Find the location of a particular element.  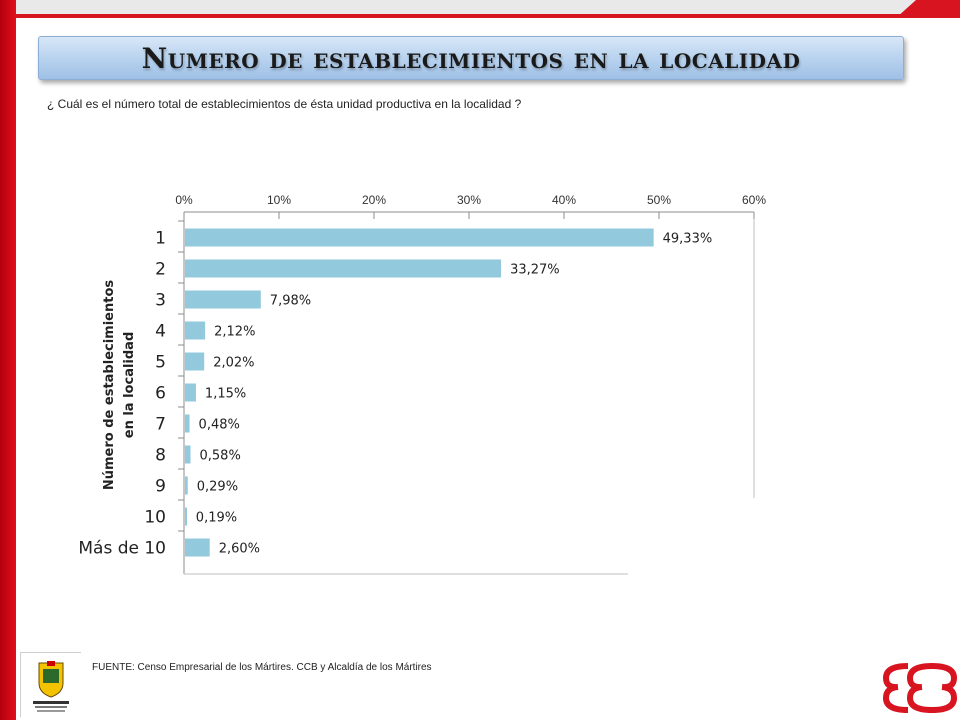

value-label: 49,33% is located at coordinates (688, 239).